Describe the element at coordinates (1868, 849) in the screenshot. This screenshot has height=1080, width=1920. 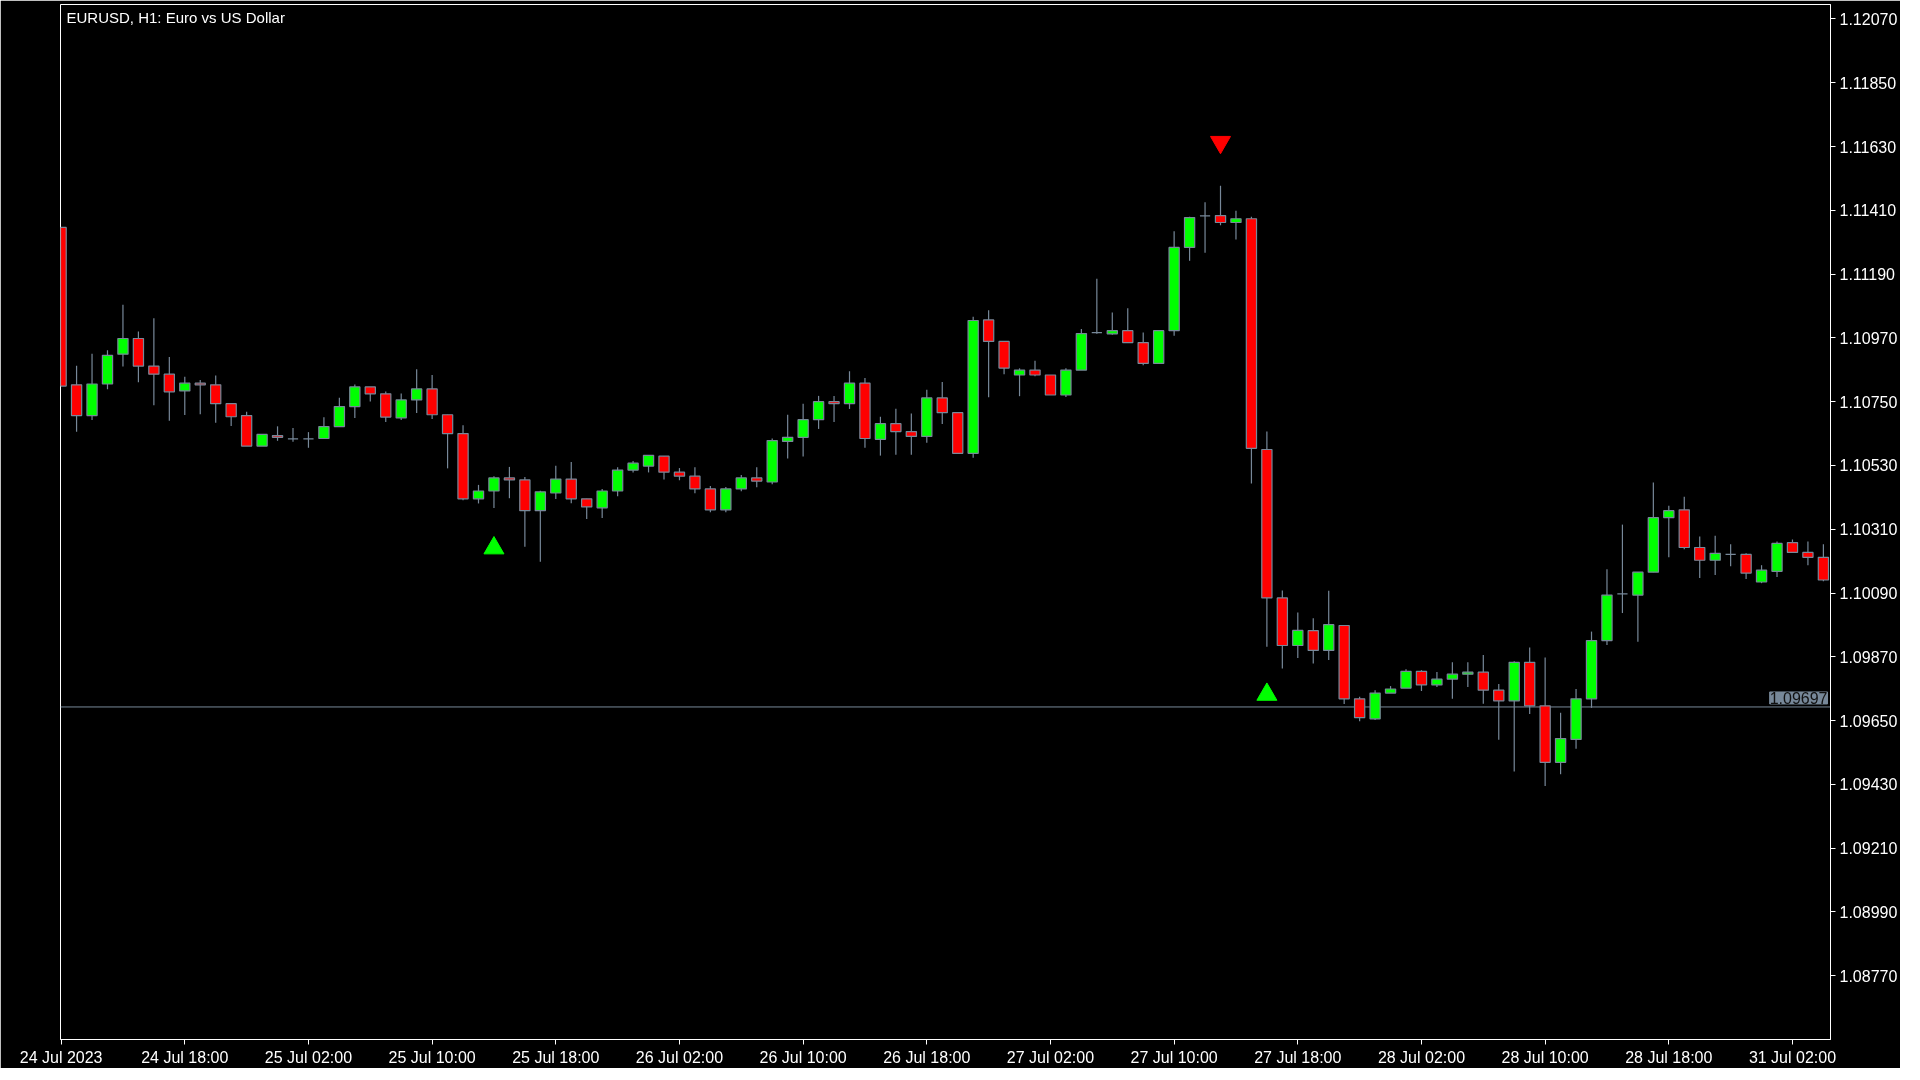
I see `y-tick-label: 1.09210` at that location.